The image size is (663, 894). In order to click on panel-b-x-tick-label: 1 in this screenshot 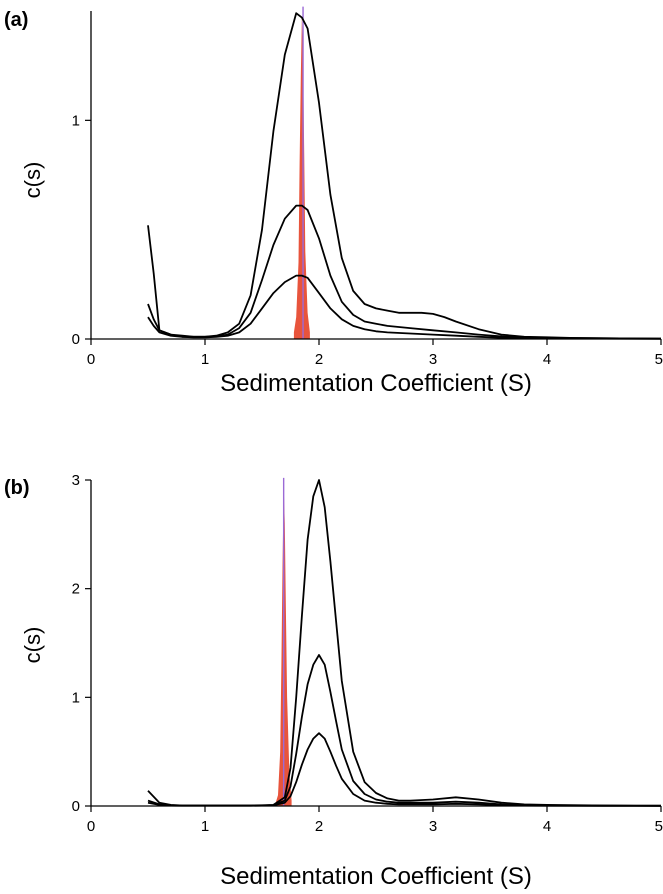, I will do `click(205, 826)`.